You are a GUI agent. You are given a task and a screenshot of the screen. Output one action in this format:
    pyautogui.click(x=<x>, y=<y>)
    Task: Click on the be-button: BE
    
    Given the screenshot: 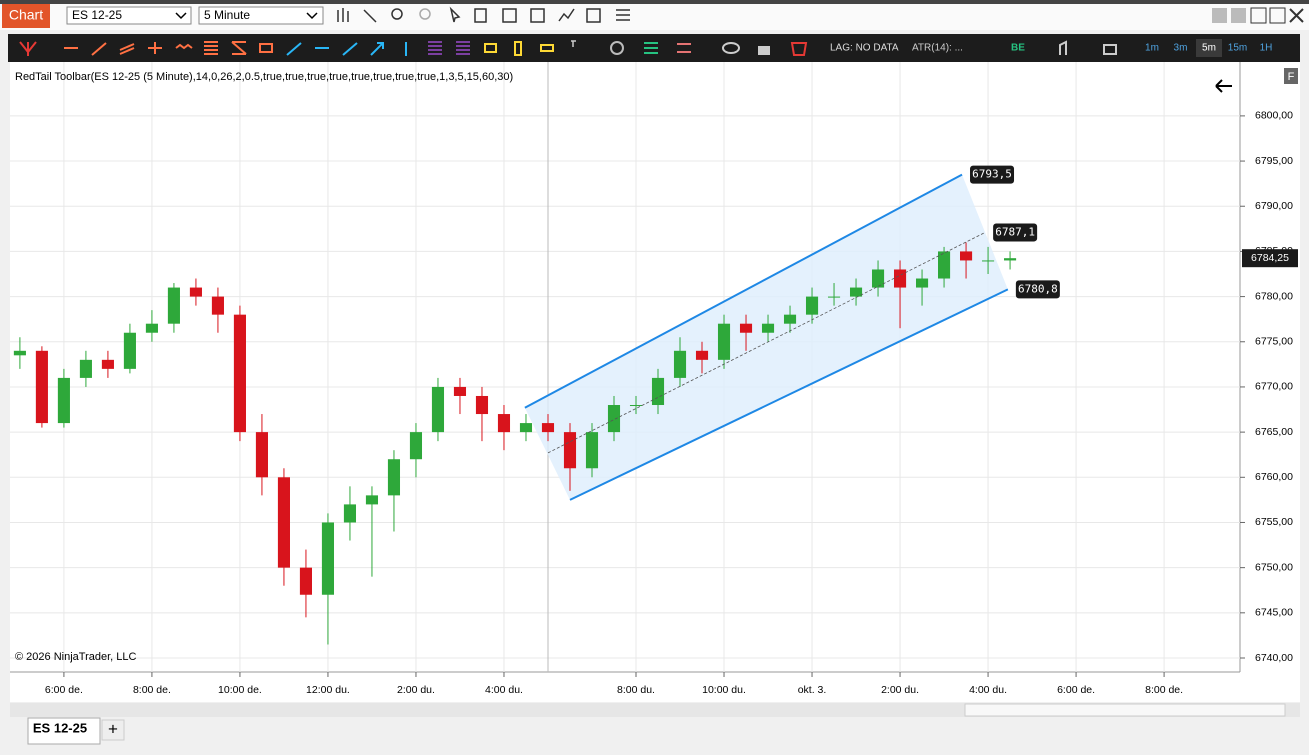 What is the action you would take?
    pyautogui.click(x=1018, y=48)
    